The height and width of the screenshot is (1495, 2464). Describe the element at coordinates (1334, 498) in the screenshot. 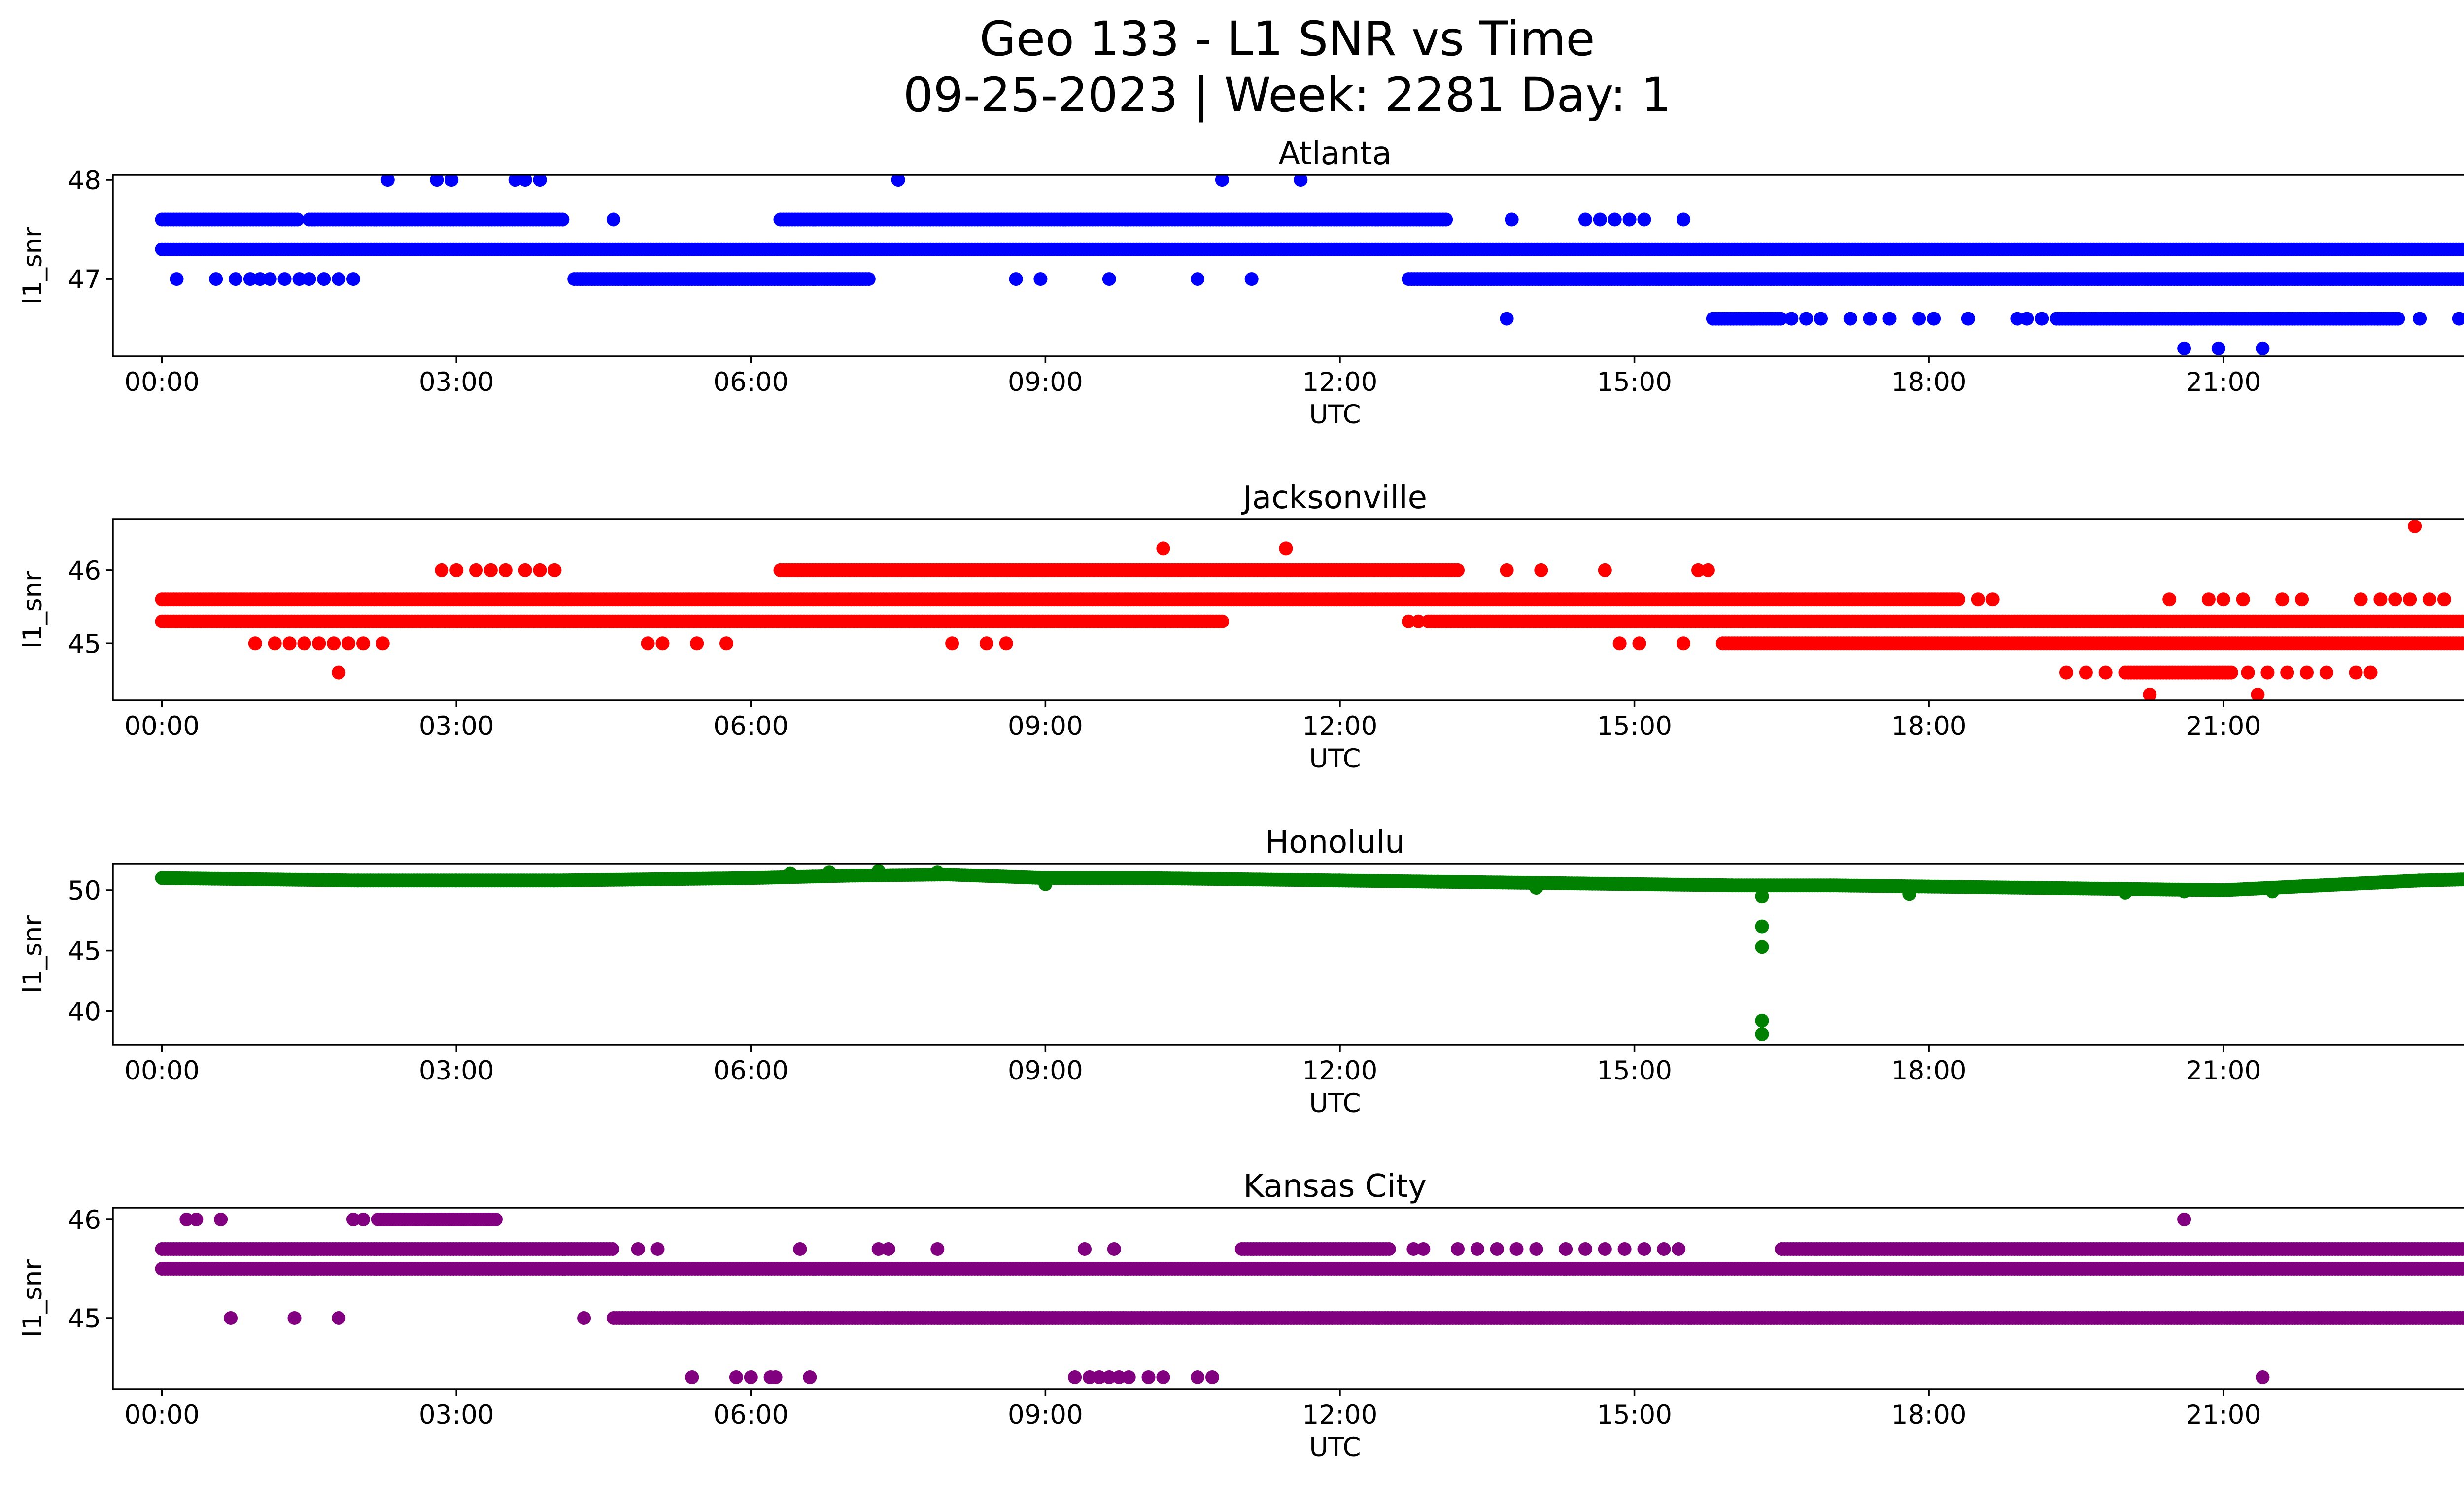

I see `subplot-title: Jacksonville` at that location.